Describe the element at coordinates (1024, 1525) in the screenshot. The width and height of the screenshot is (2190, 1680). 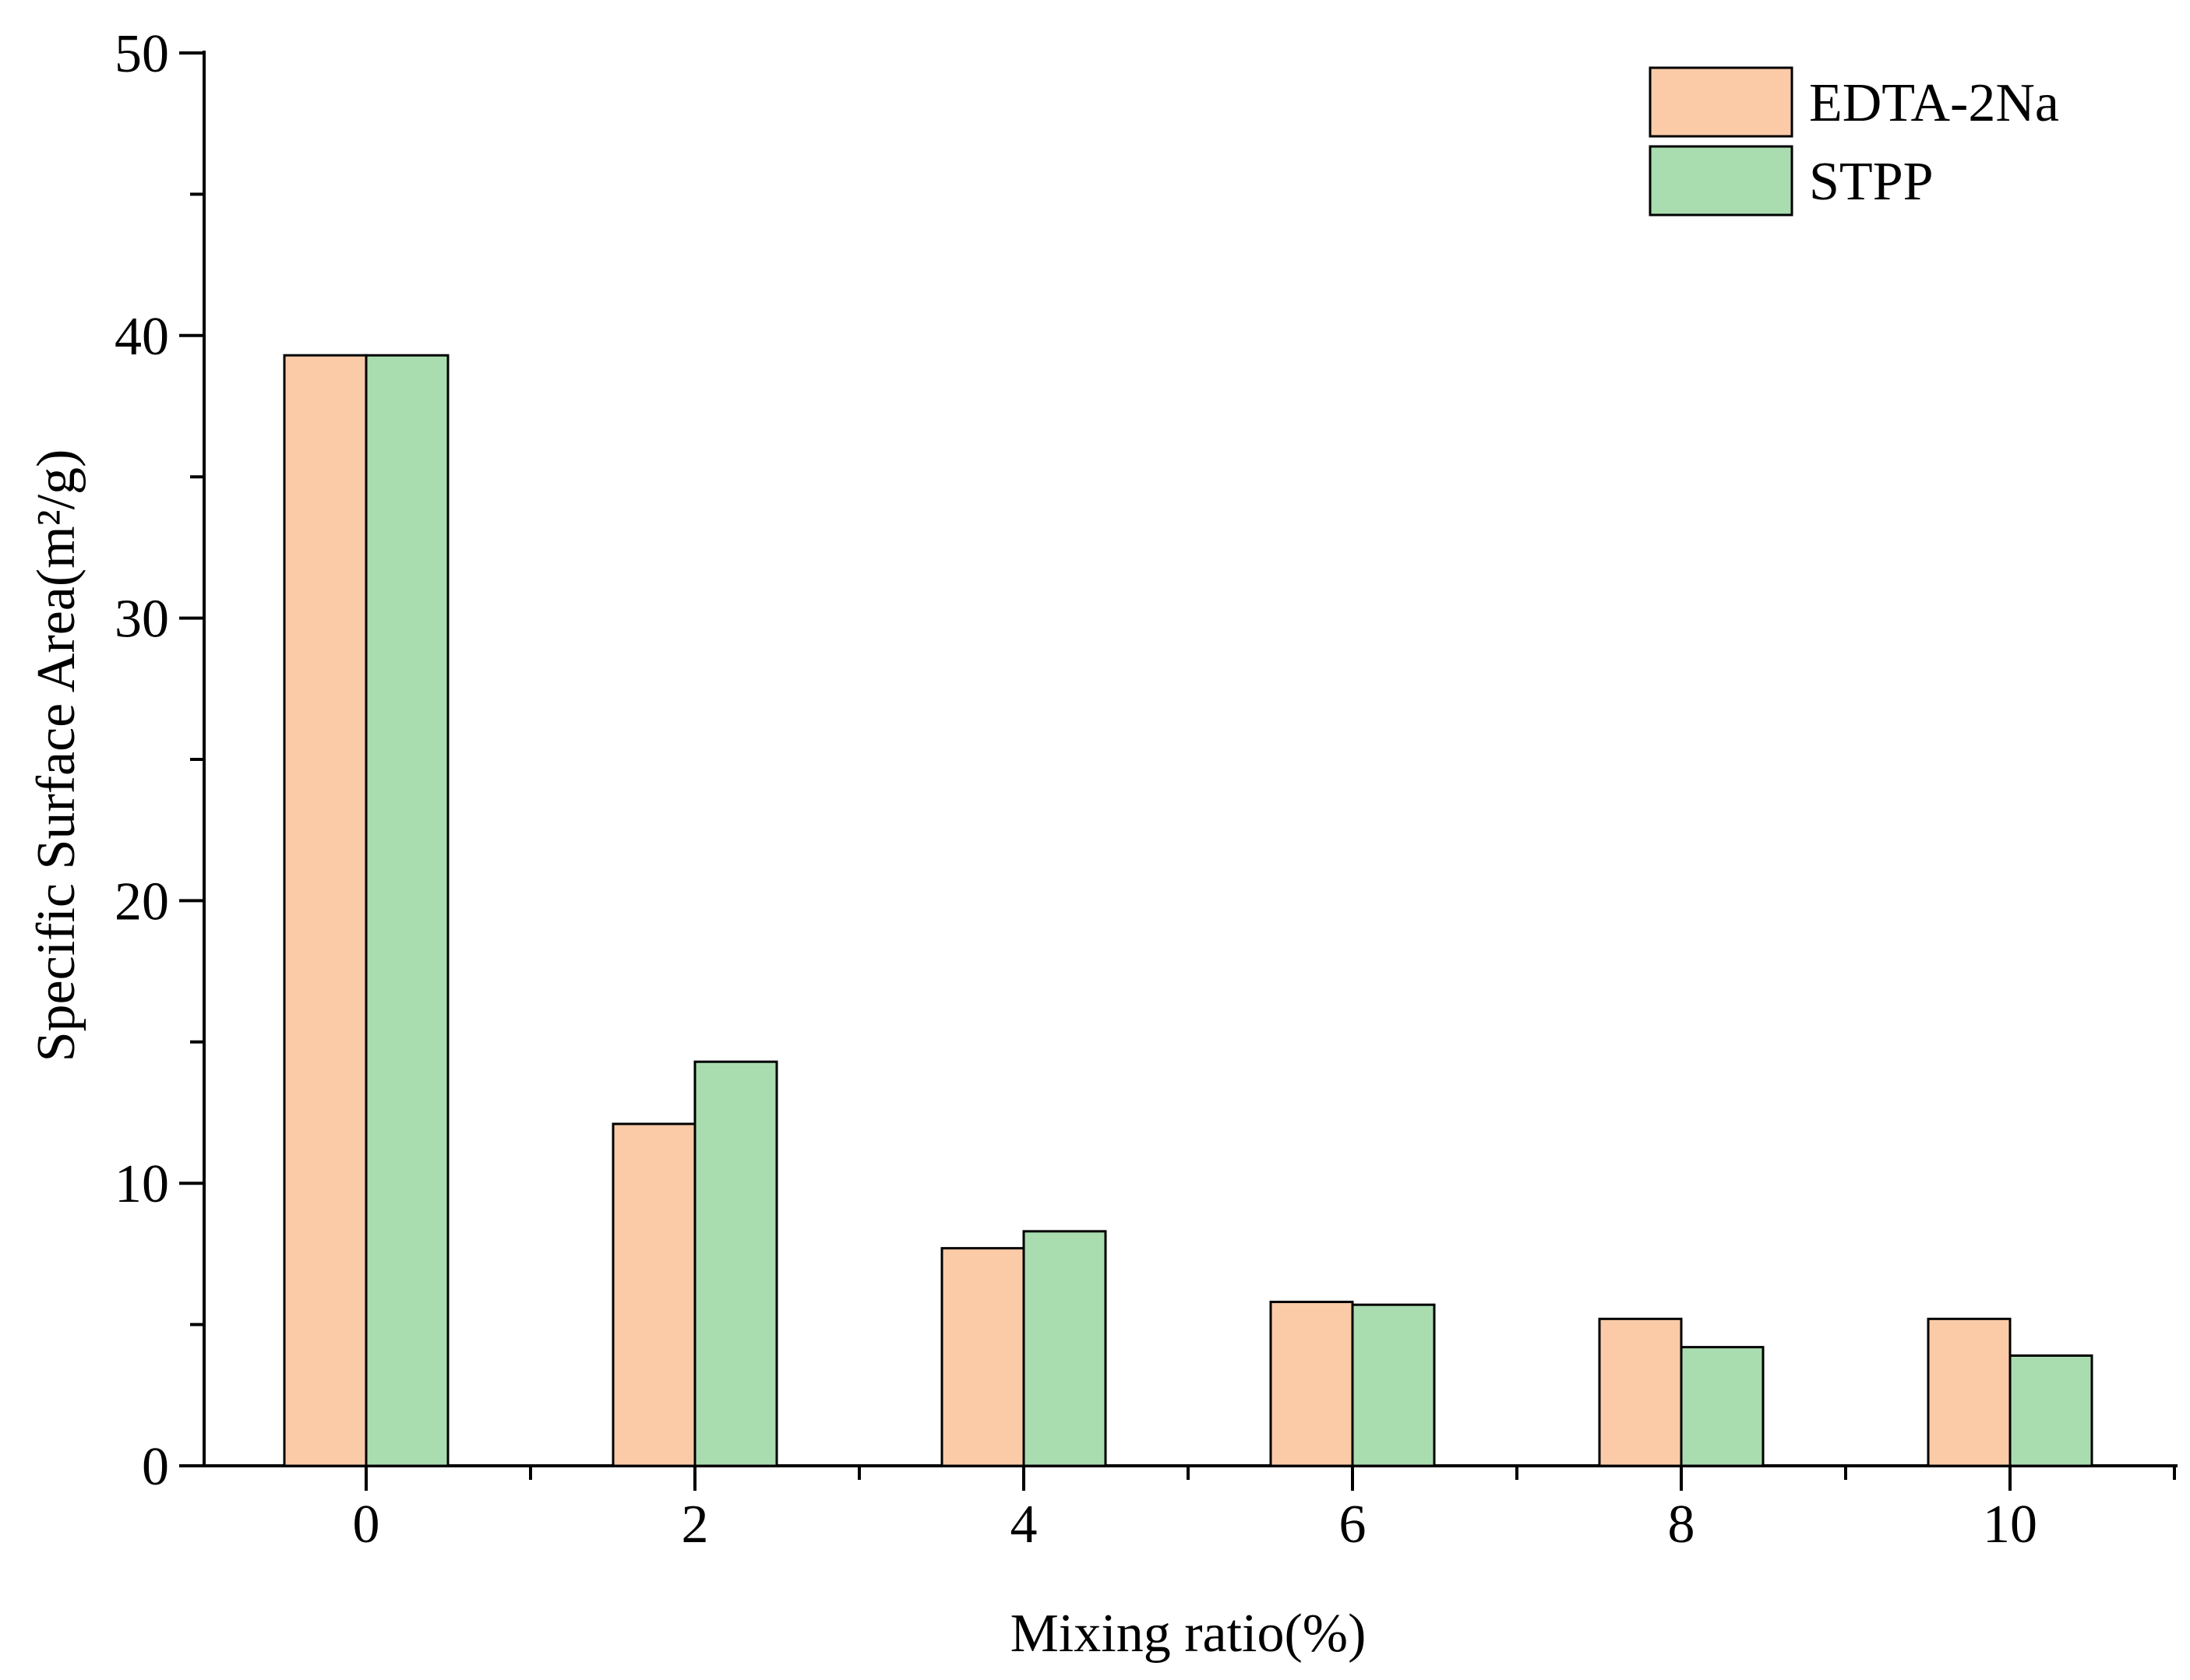
I see `x-tick-label: 4` at that location.